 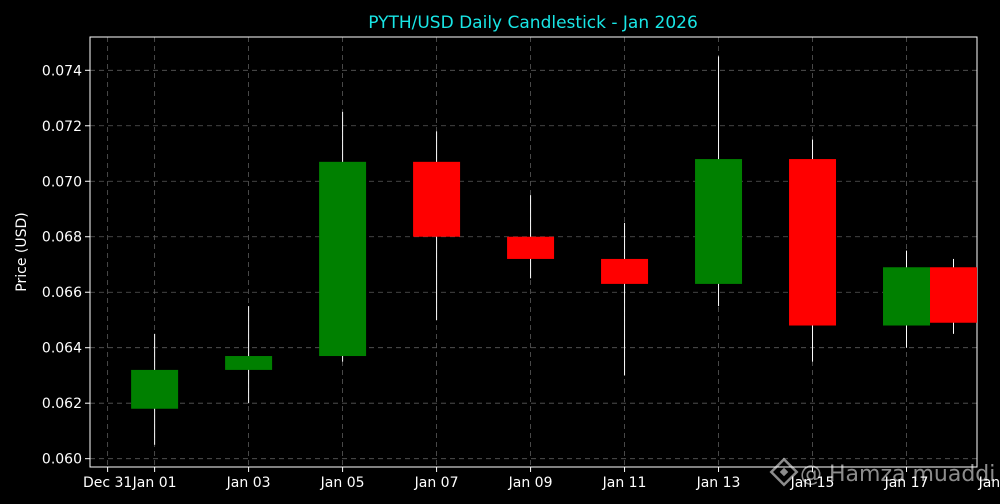 What do you see at coordinates (62, 182) in the screenshot?
I see `y-tick-label: 0.070` at bounding box center [62, 182].